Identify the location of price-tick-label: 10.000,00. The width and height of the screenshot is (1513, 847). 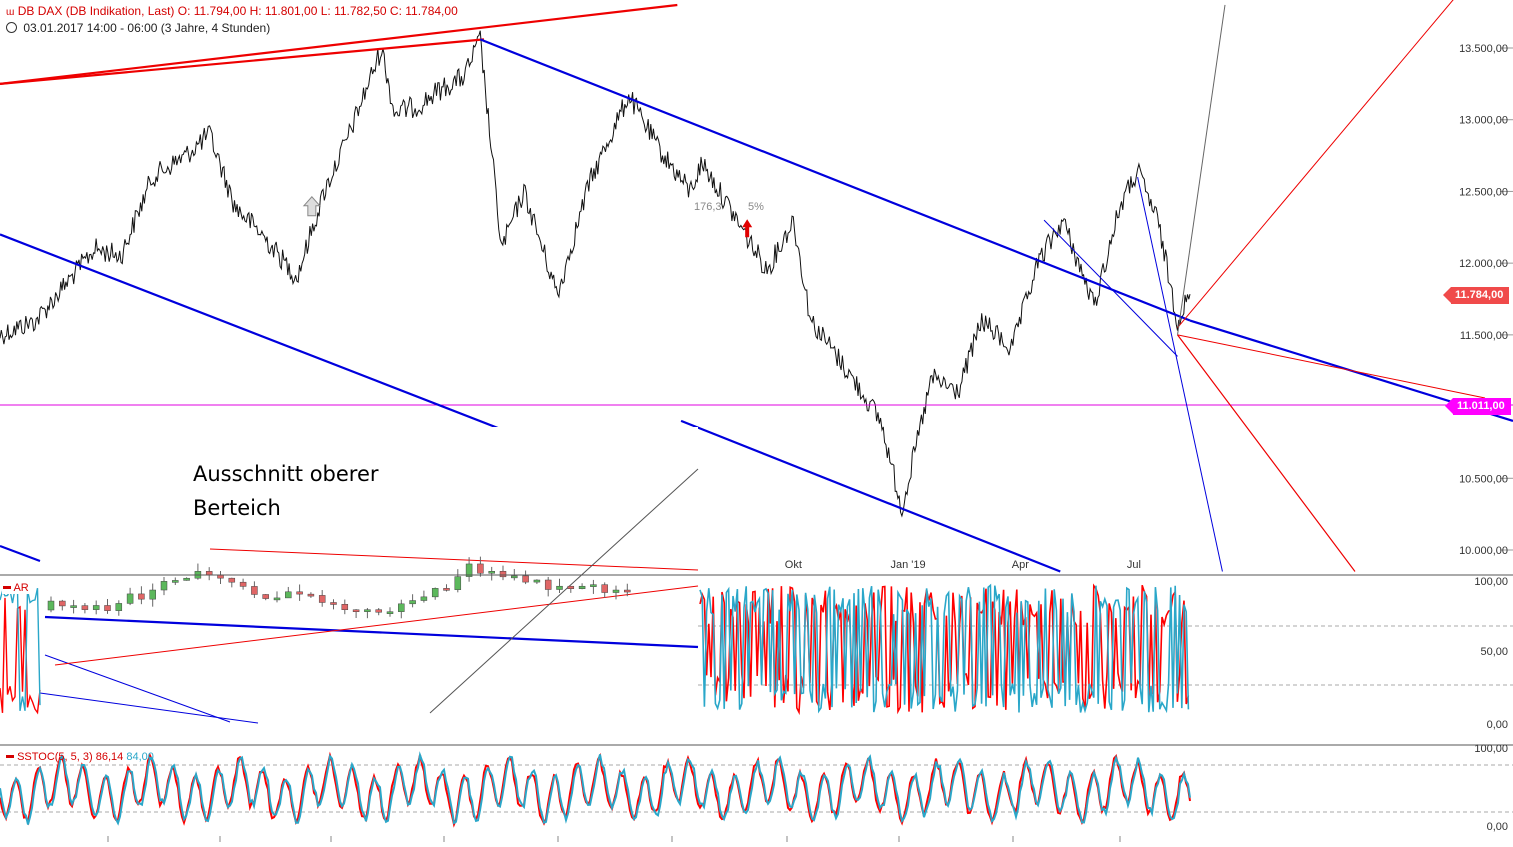
(1483, 551).